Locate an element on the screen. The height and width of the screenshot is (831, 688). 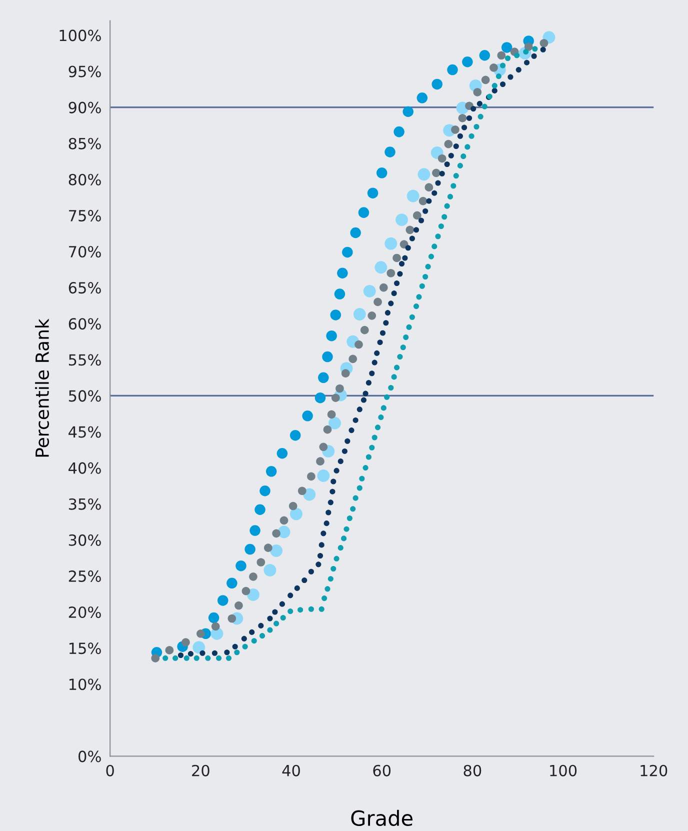
y-tick-label: 85% is located at coordinates (84, 144).